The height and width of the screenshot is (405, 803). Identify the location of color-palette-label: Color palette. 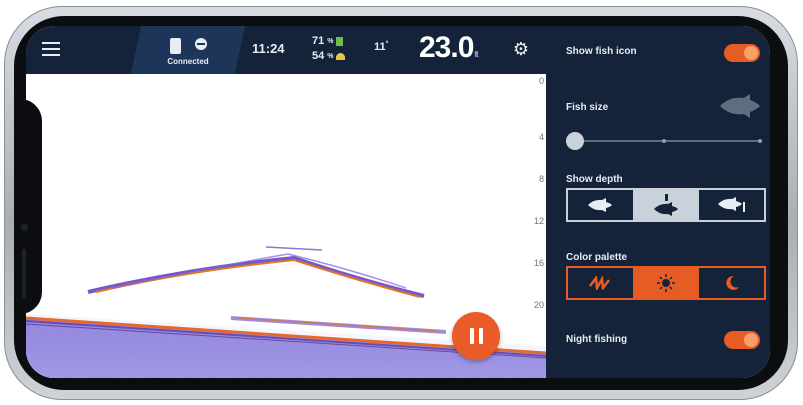
(597, 257).